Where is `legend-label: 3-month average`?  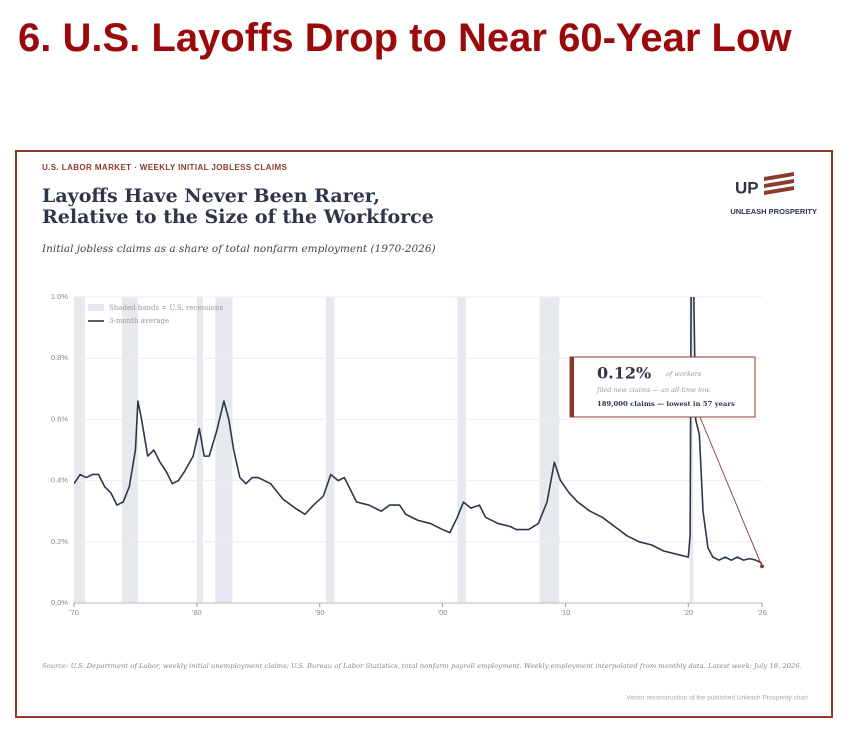 legend-label: 3-month average is located at coordinates (139, 321).